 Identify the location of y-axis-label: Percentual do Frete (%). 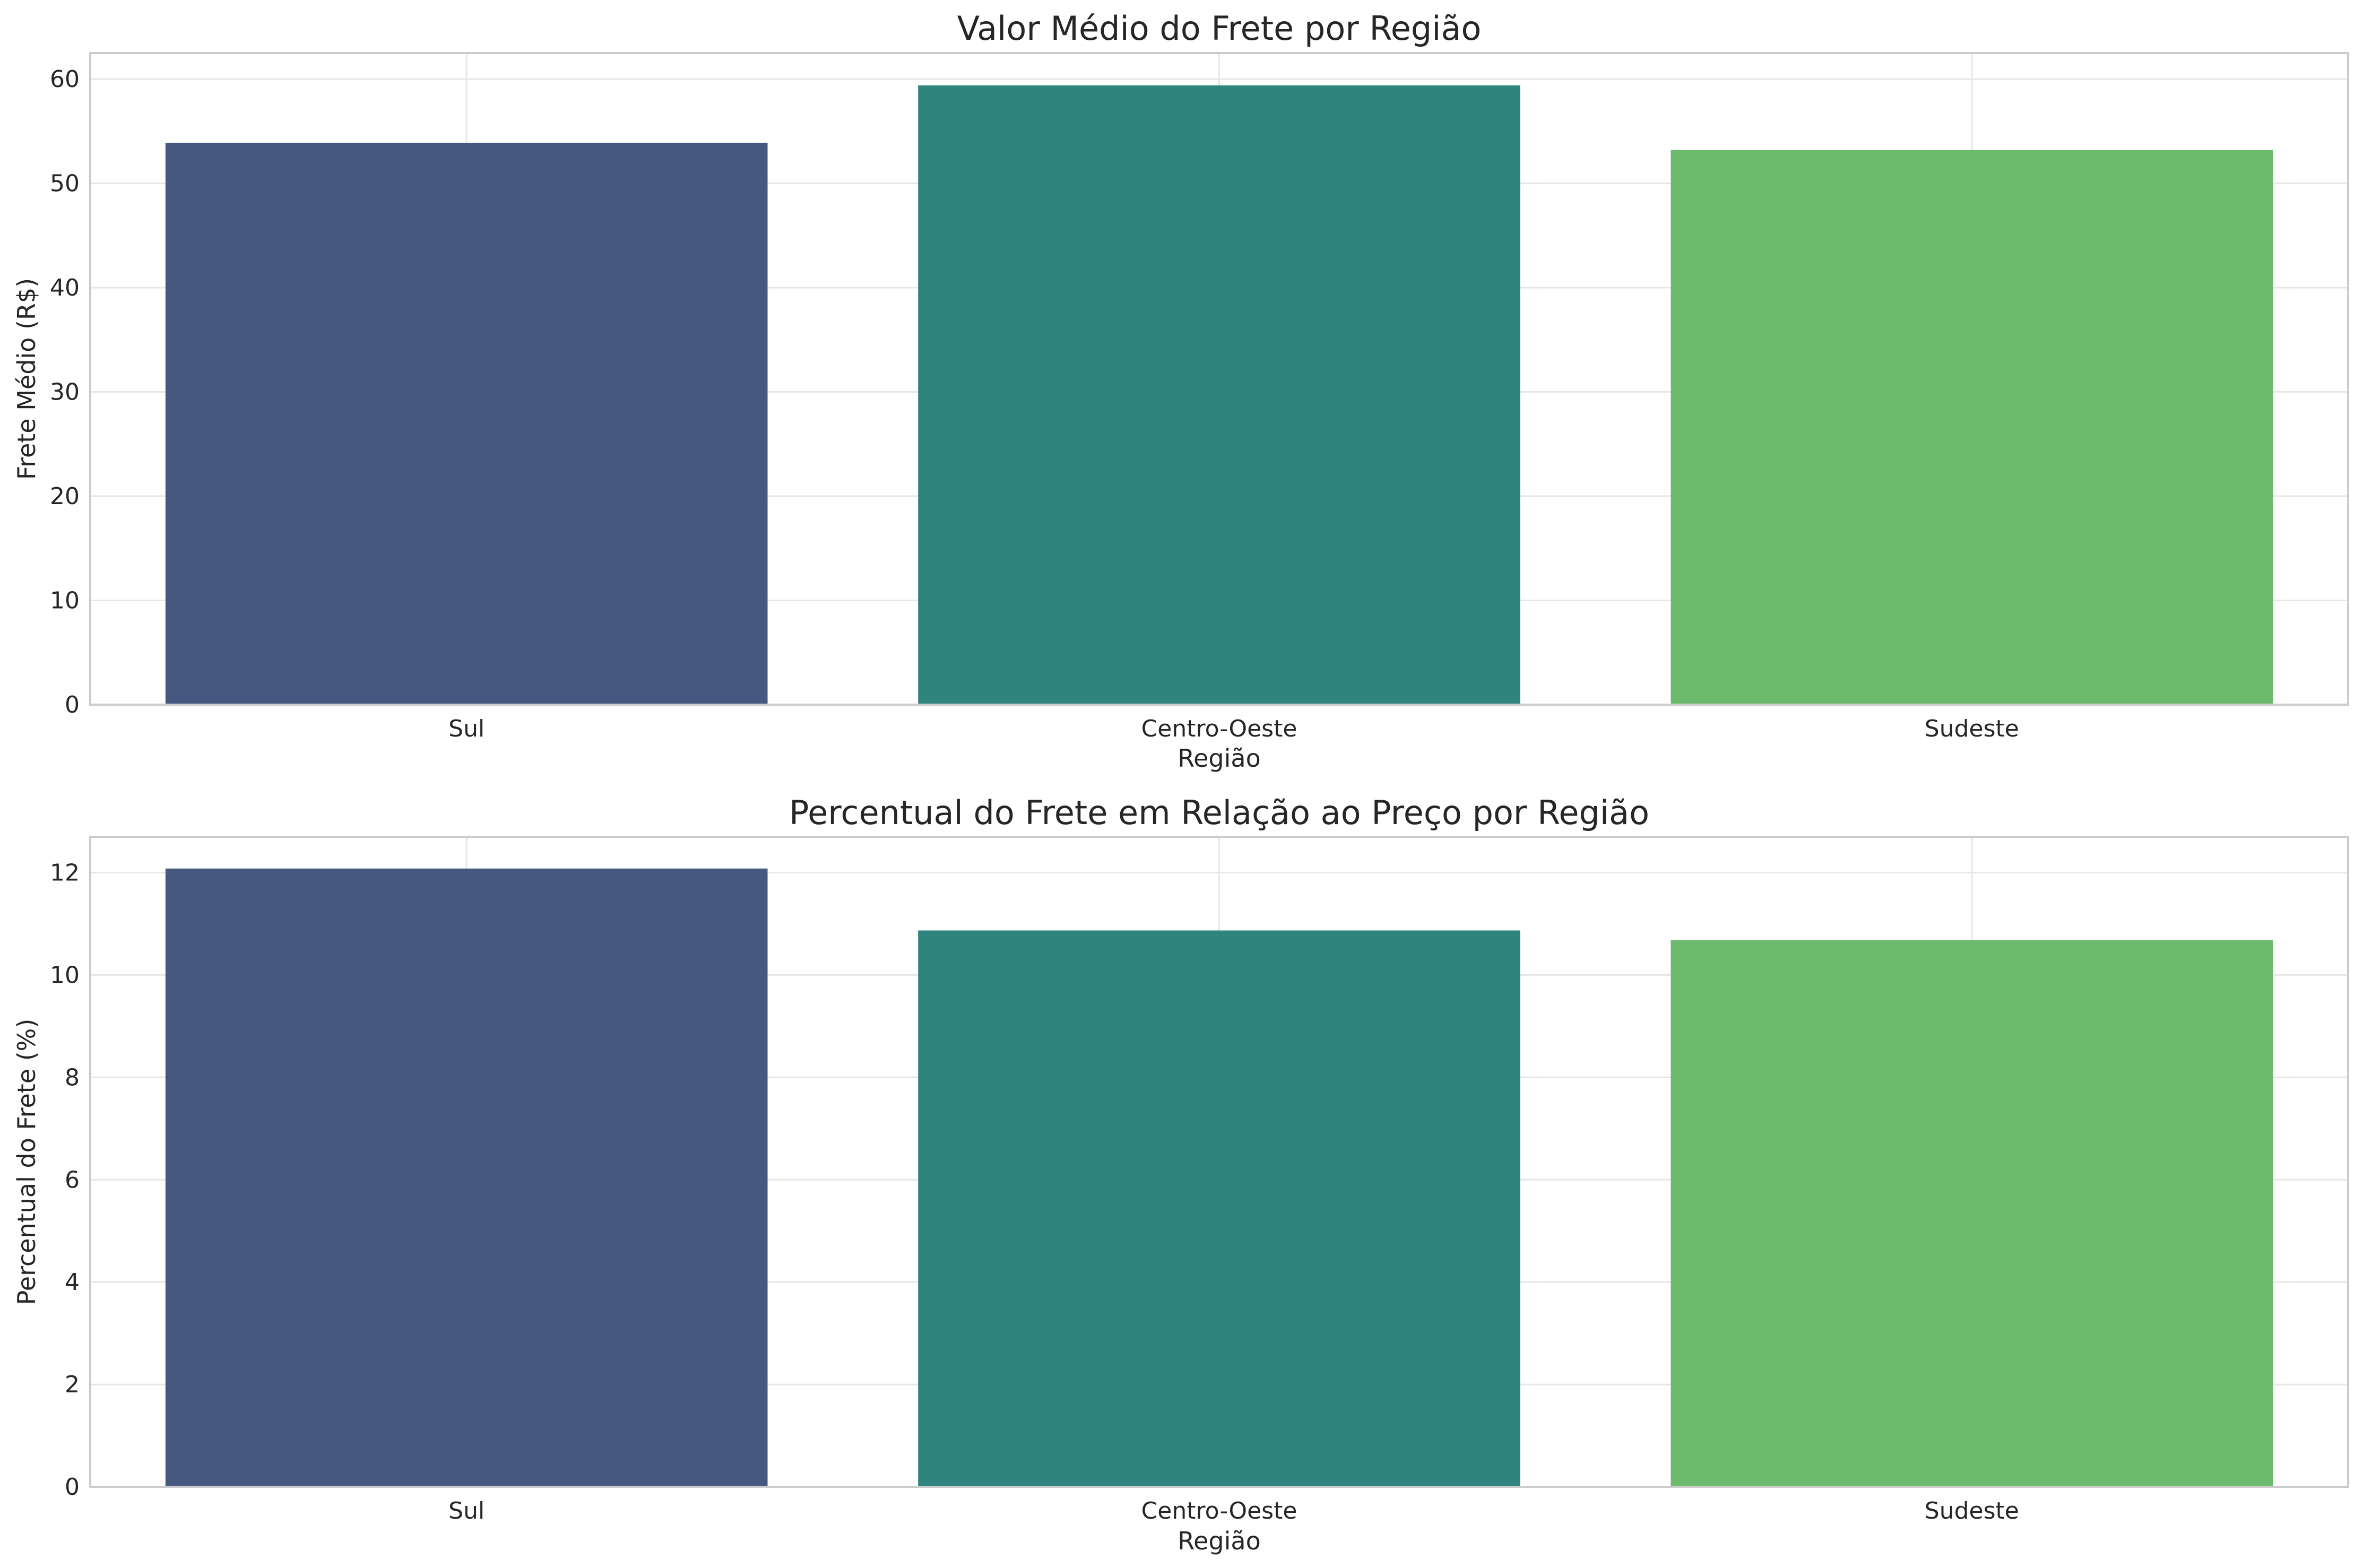
(26, 1162).